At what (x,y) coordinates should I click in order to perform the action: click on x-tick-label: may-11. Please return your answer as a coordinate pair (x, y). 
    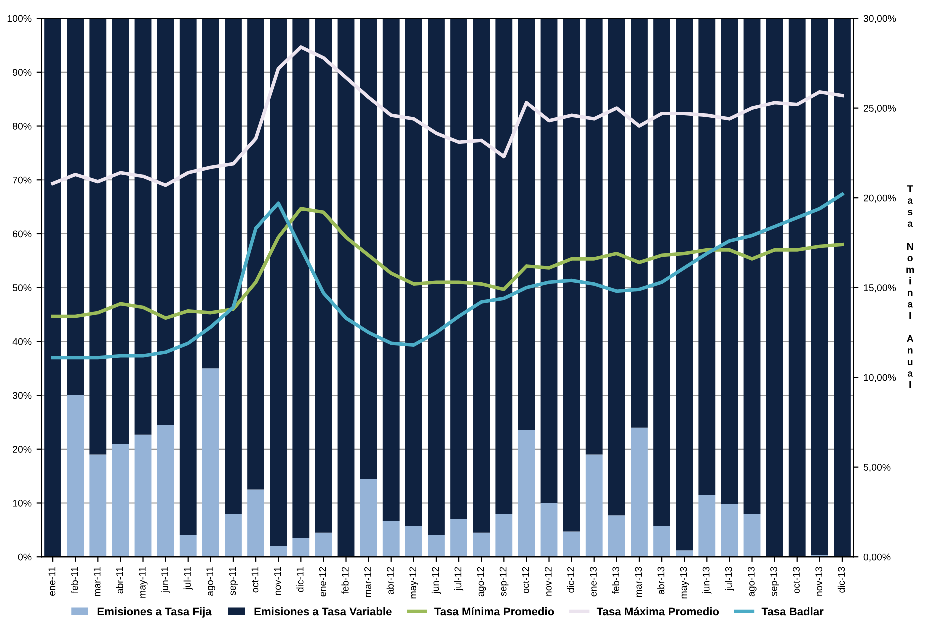
    Looking at the image, I should click on (143, 582).